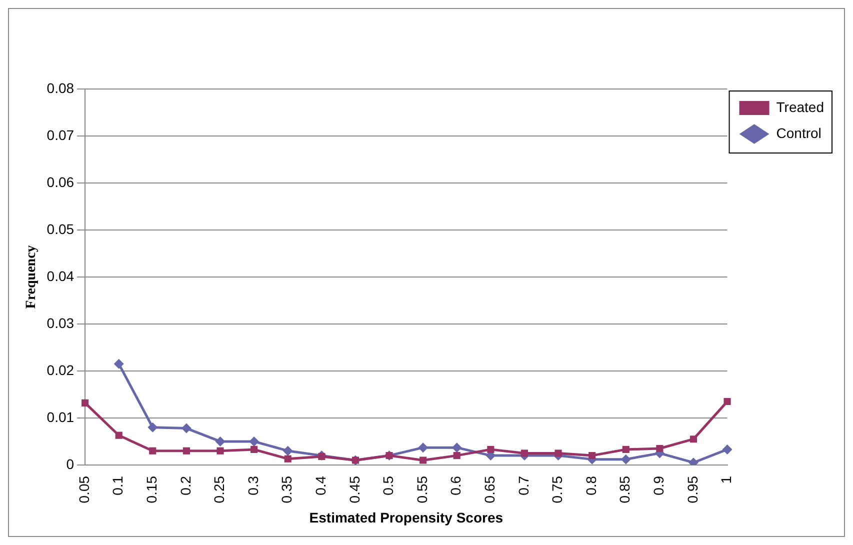  I want to click on x-tick-label: 1, so click(726, 480).